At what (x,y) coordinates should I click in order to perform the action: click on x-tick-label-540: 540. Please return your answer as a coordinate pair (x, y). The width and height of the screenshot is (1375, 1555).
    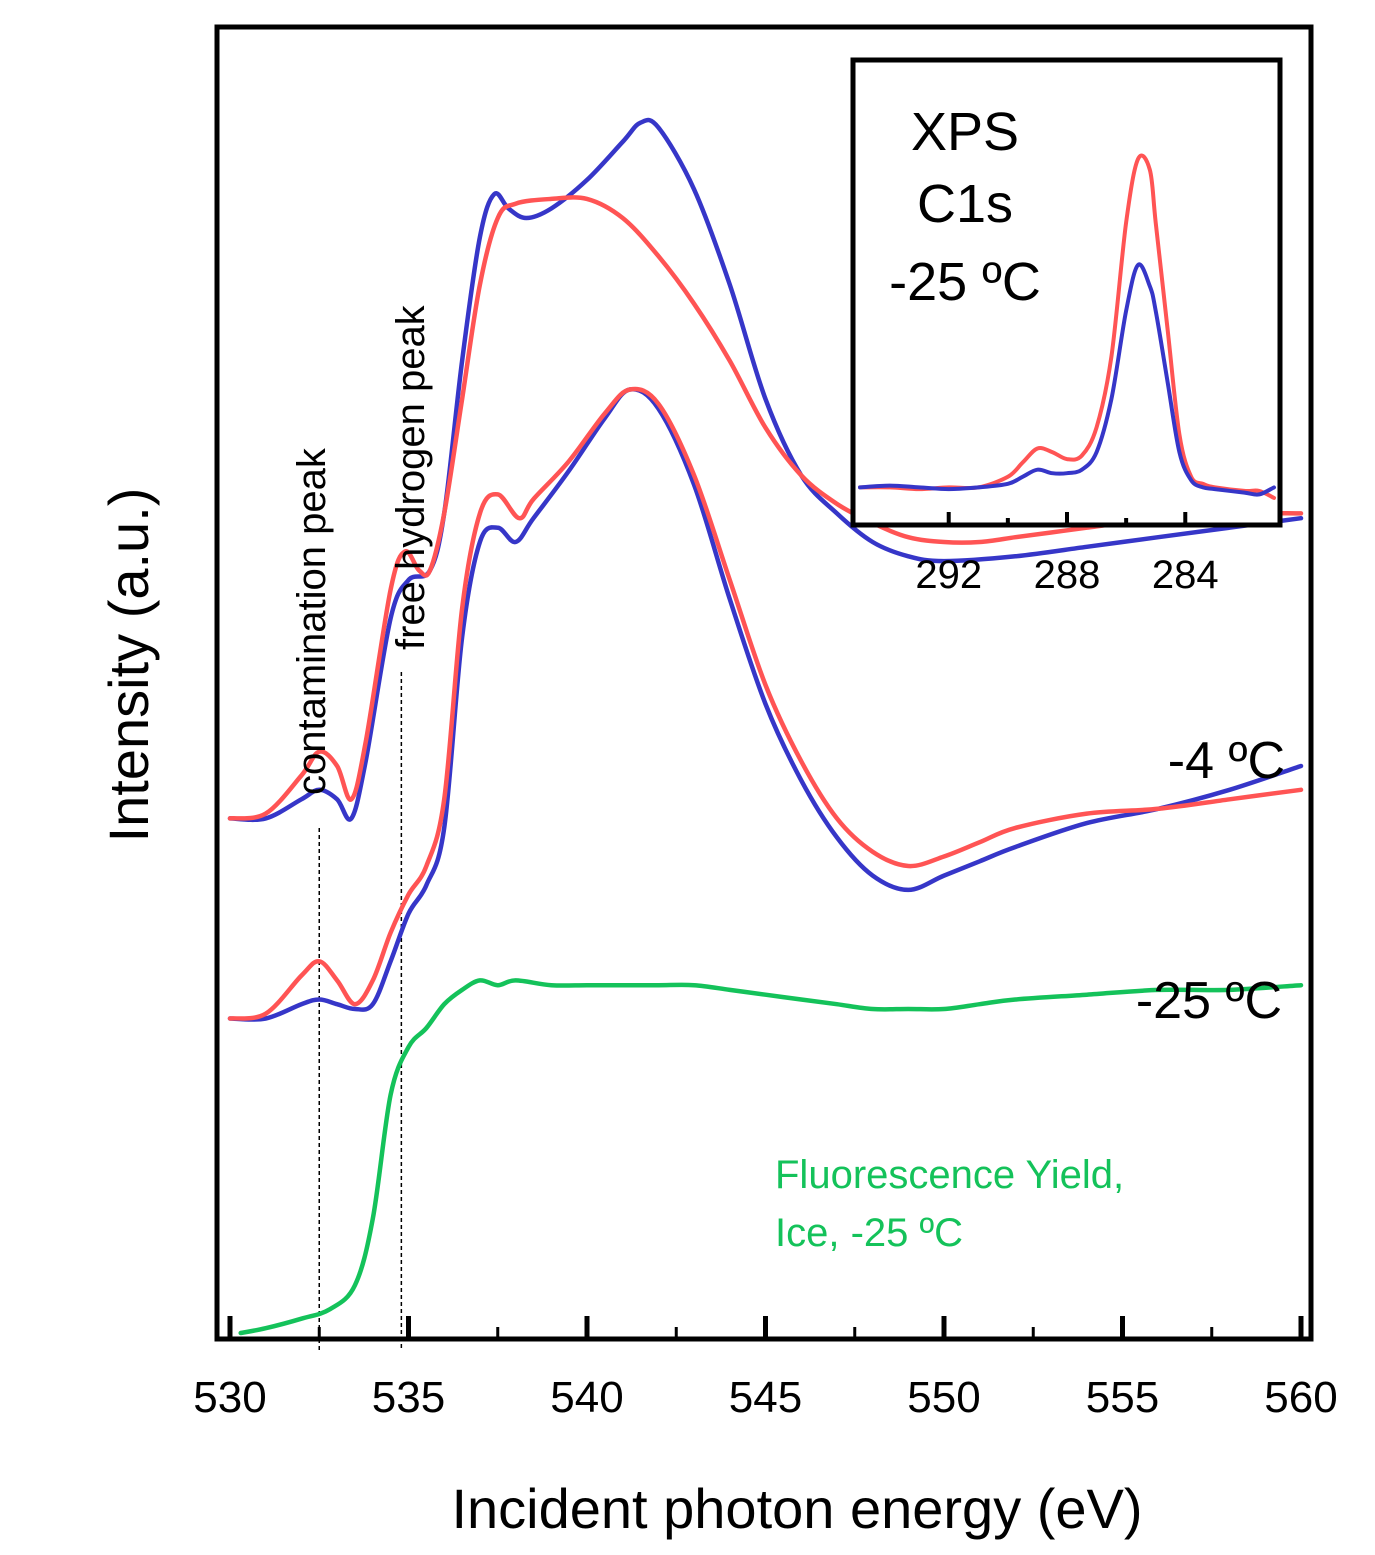
    Looking at the image, I should click on (586, 1397).